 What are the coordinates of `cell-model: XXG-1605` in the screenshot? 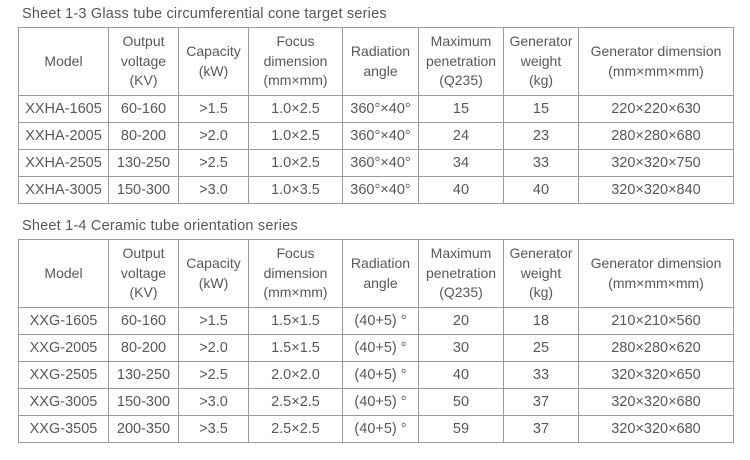 It's located at (63, 321).